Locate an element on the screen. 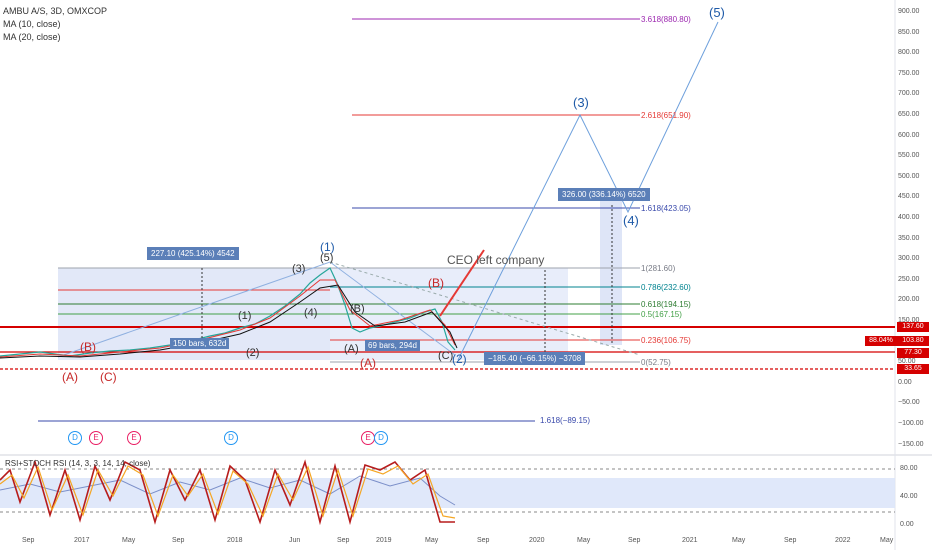  price-tick: −100.00 is located at coordinates (911, 423).